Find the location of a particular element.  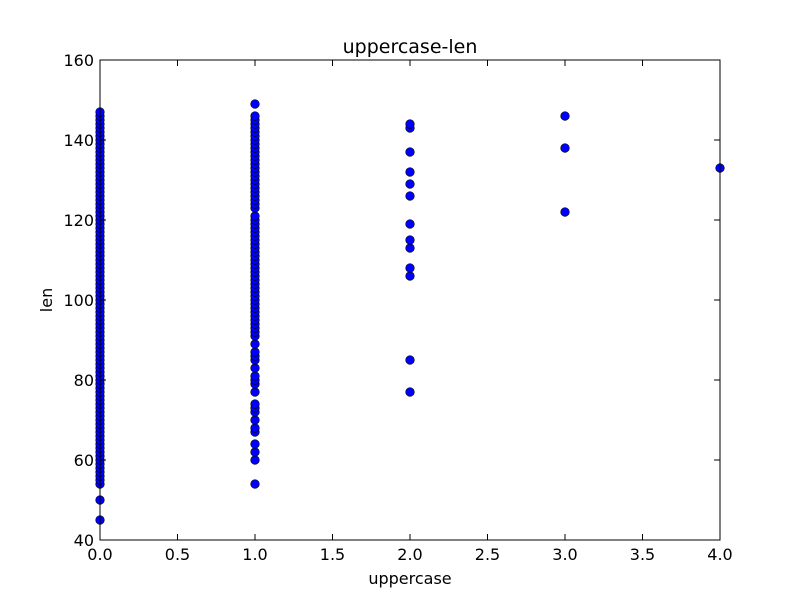

y-tick-labels: 40 60 80 100 120 140 160 is located at coordinates (78, 300).